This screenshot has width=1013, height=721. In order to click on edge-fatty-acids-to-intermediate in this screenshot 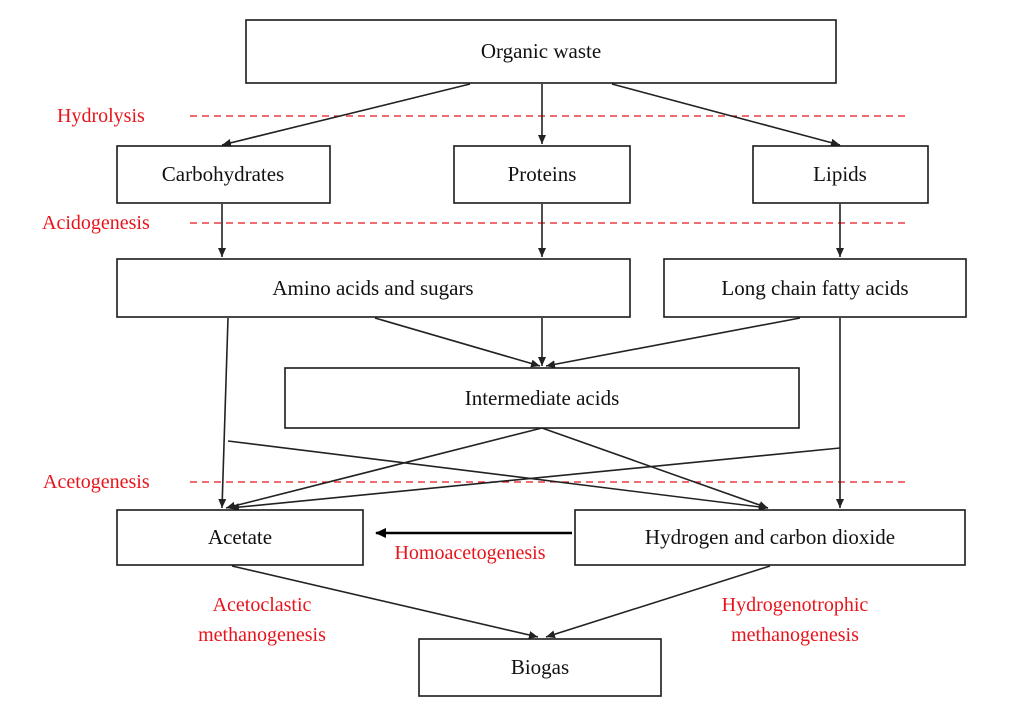, I will do `click(673, 343)`.